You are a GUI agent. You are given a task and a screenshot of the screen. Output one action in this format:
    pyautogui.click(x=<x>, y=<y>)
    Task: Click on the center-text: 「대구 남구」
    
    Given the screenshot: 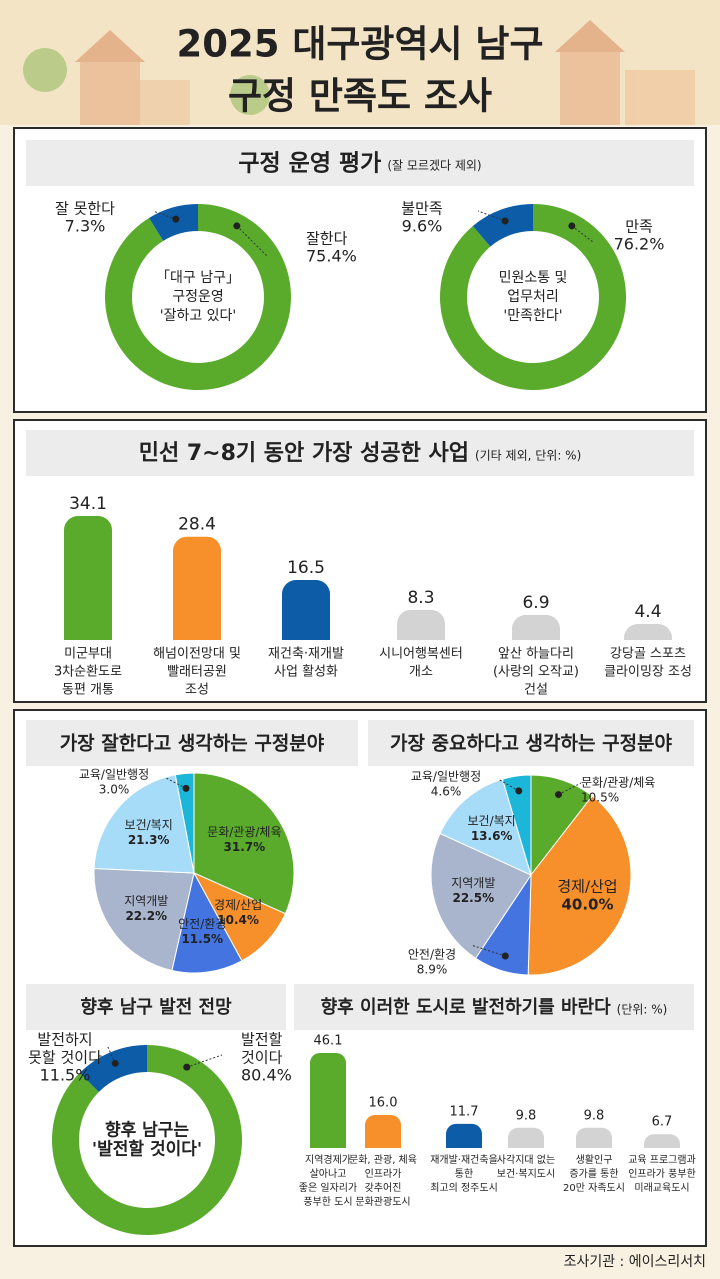 What is the action you would take?
    pyautogui.click(x=198, y=278)
    